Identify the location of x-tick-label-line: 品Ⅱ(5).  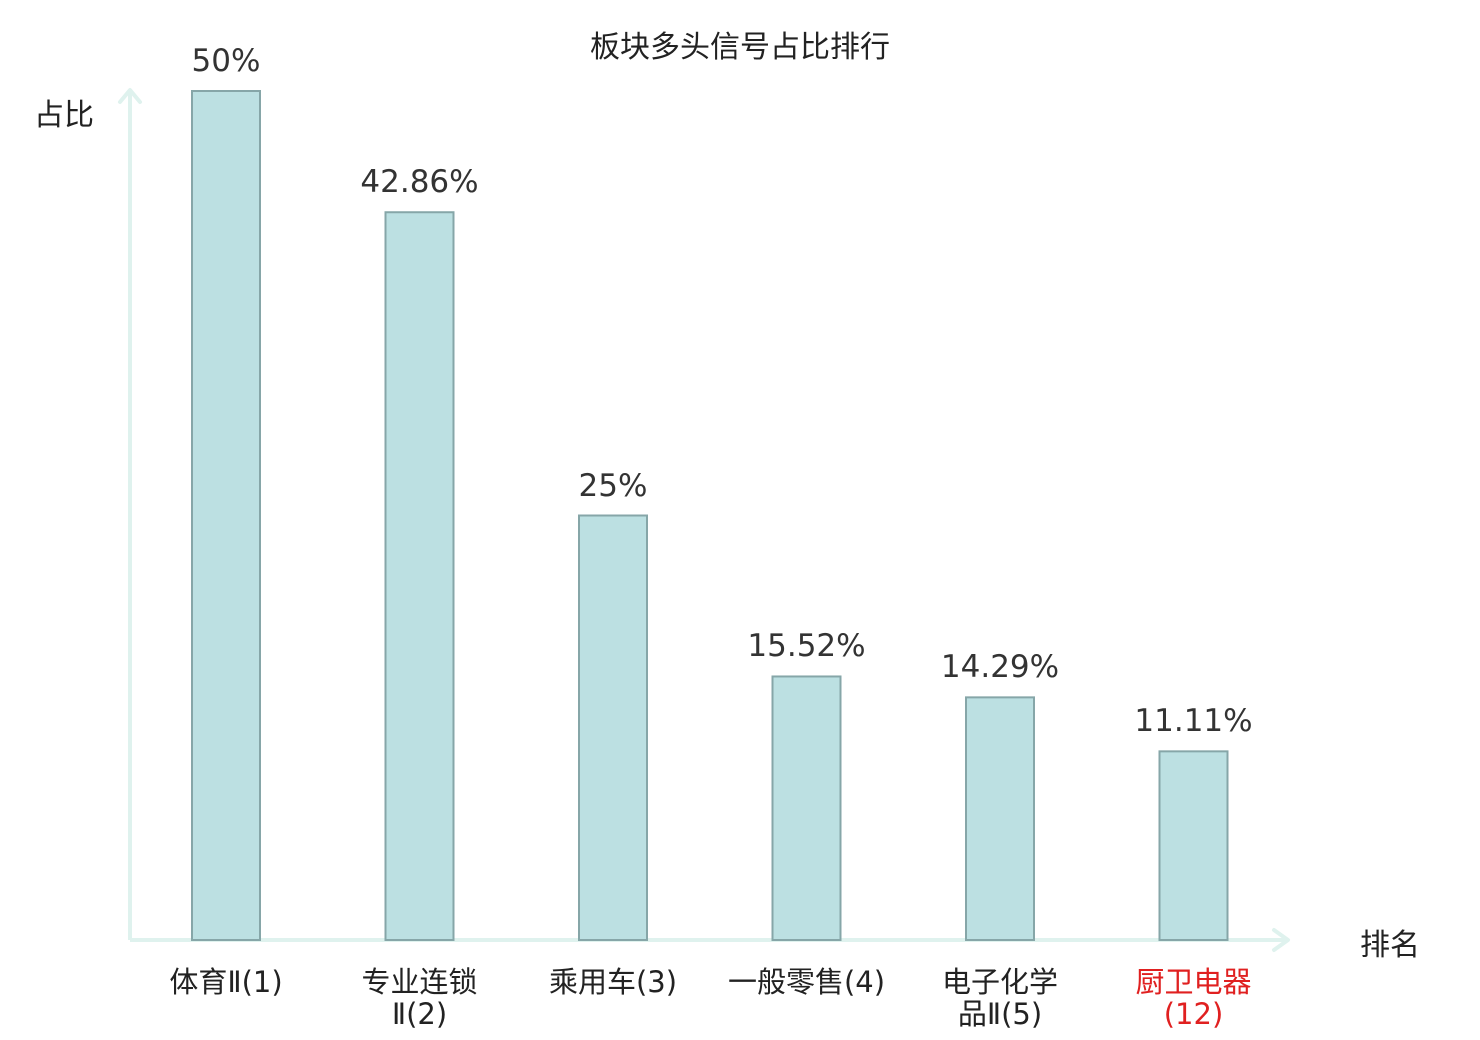
(1000, 1014).